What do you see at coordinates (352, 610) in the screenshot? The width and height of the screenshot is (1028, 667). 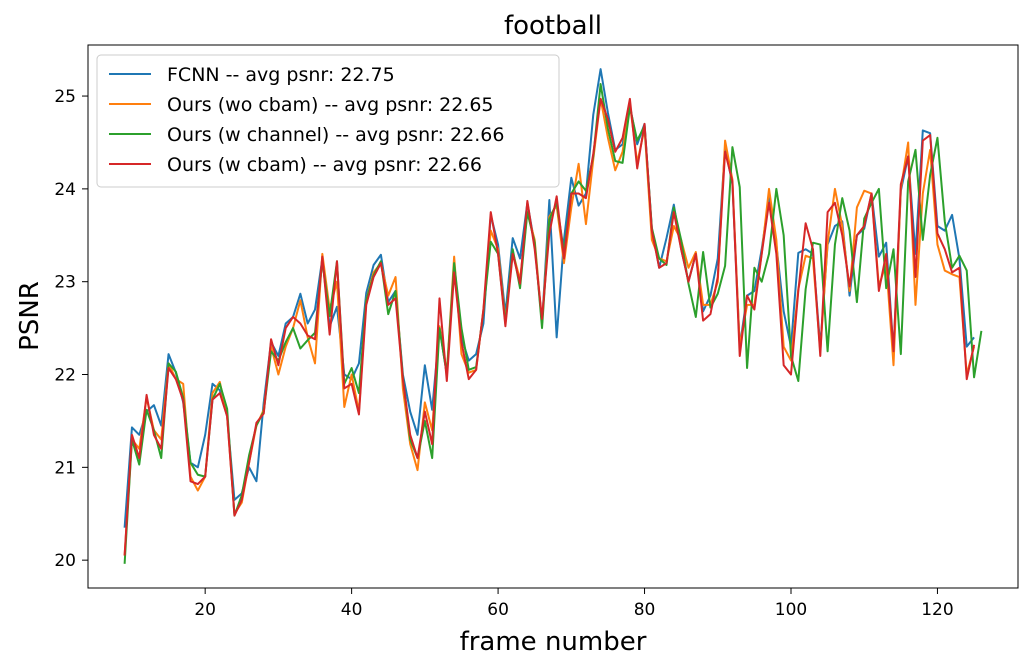 I see `x-tick-label: 40` at bounding box center [352, 610].